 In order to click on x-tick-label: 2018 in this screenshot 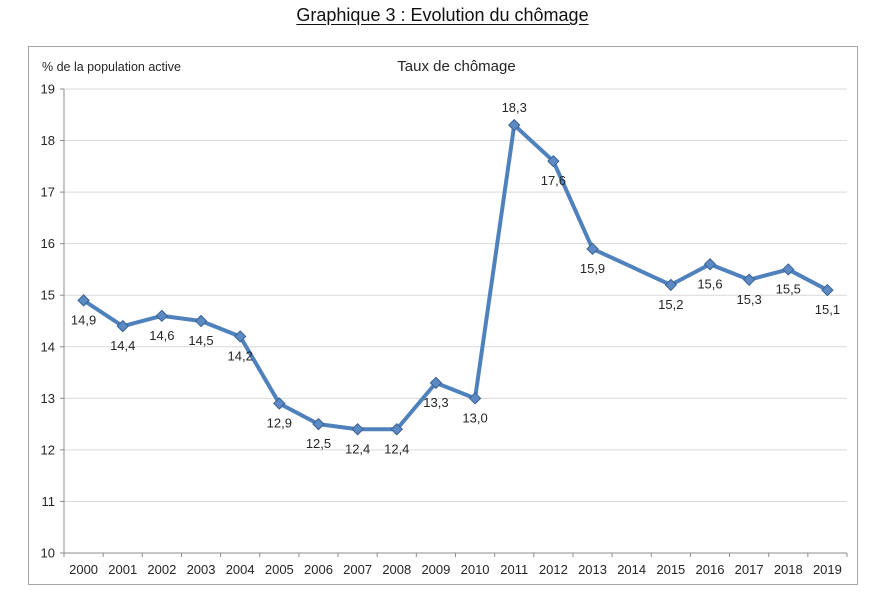, I will do `click(788, 569)`.